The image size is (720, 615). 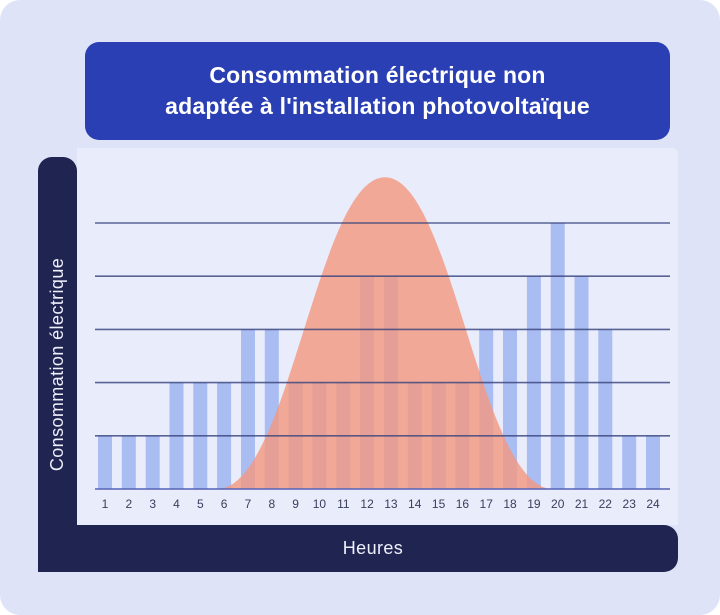 I want to click on x-tick-label-21: 21, so click(x=582, y=504).